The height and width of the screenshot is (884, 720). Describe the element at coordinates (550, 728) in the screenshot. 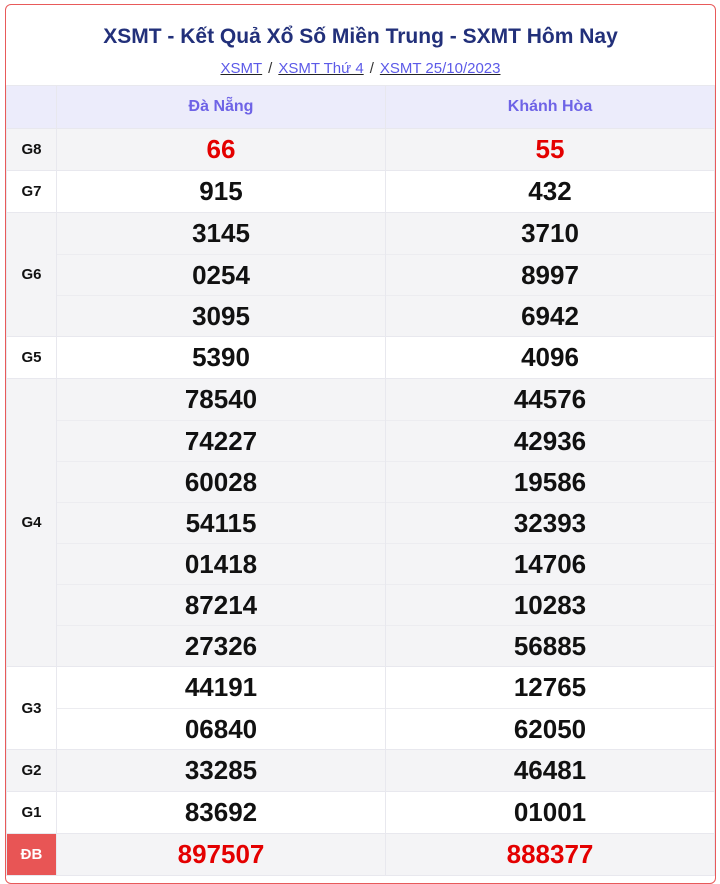

I see `lottery-number: 62050` at that location.